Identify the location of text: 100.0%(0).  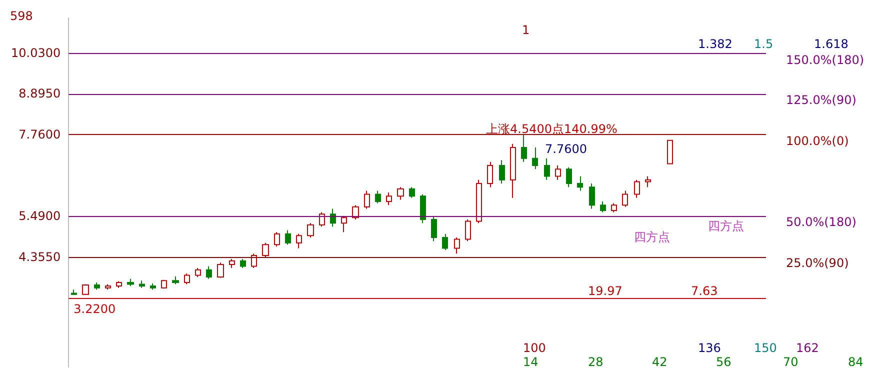
(817, 141).